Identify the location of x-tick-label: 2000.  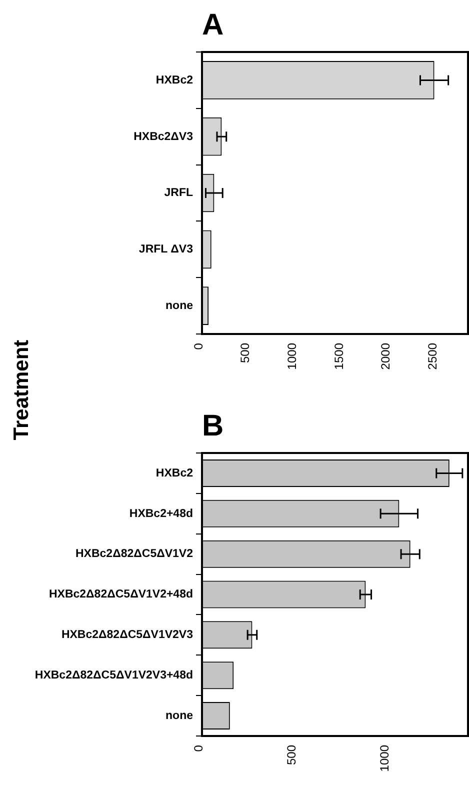
(385, 356).